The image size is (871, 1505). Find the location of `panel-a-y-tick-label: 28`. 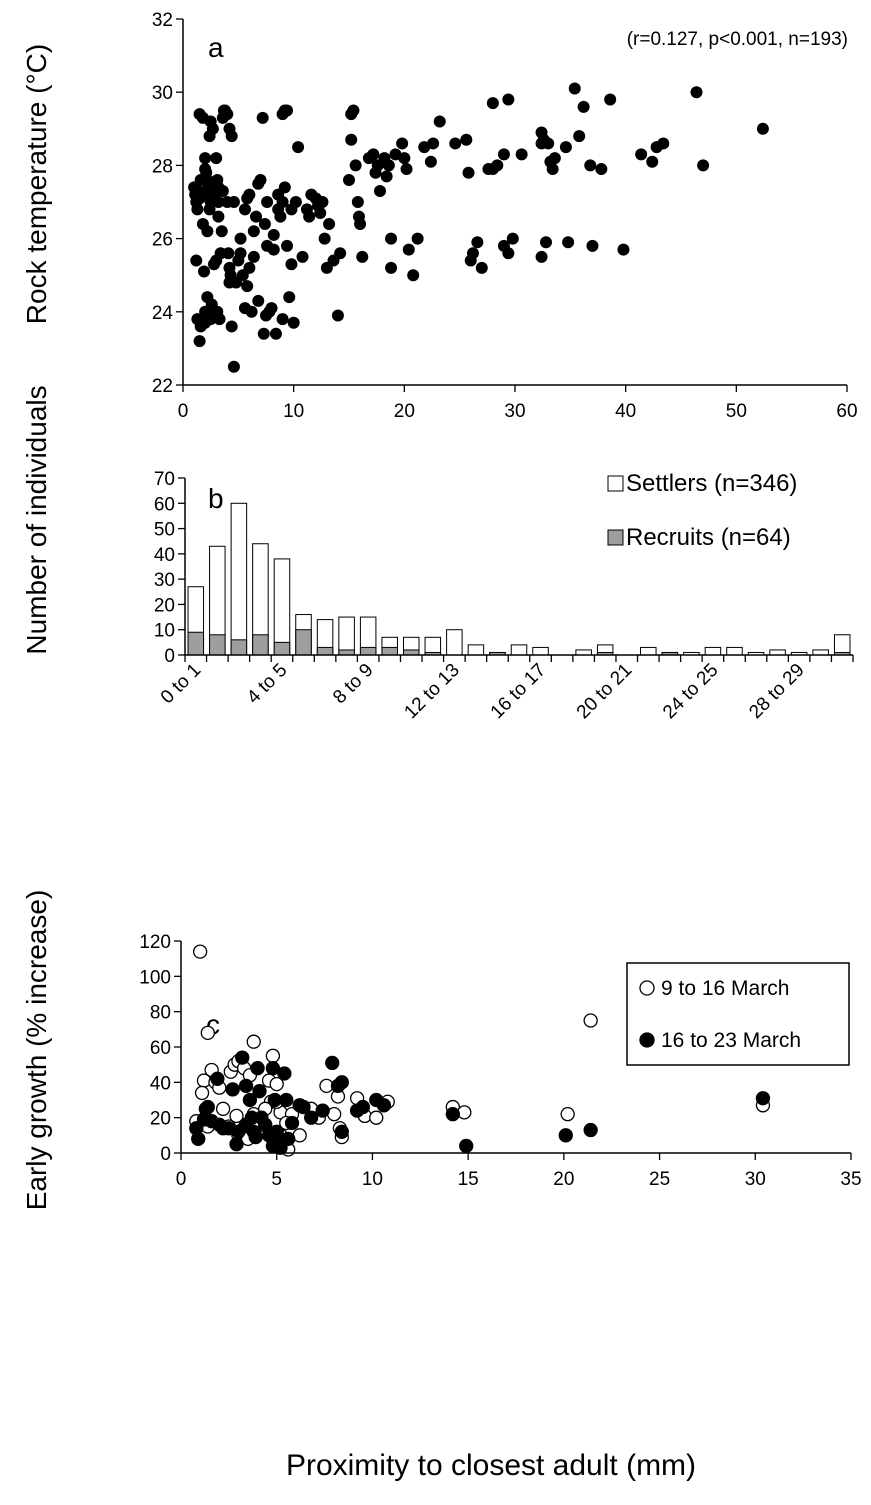

panel-a-y-tick-label: 28 is located at coordinates (162, 166).